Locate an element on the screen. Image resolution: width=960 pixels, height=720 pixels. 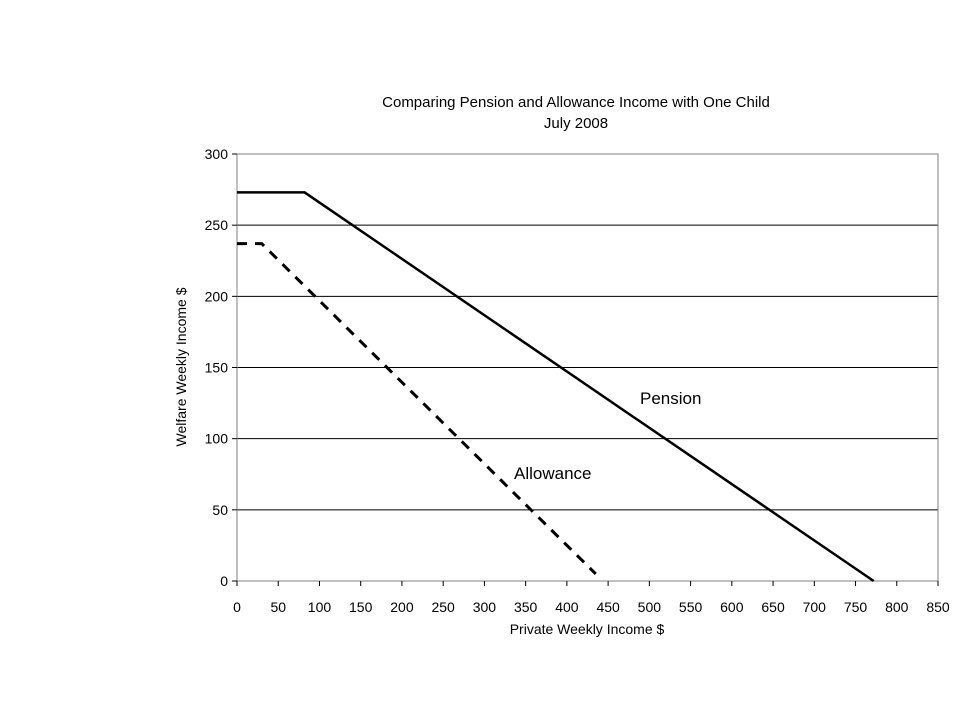
x-tick-label: 200 is located at coordinates (402, 607).